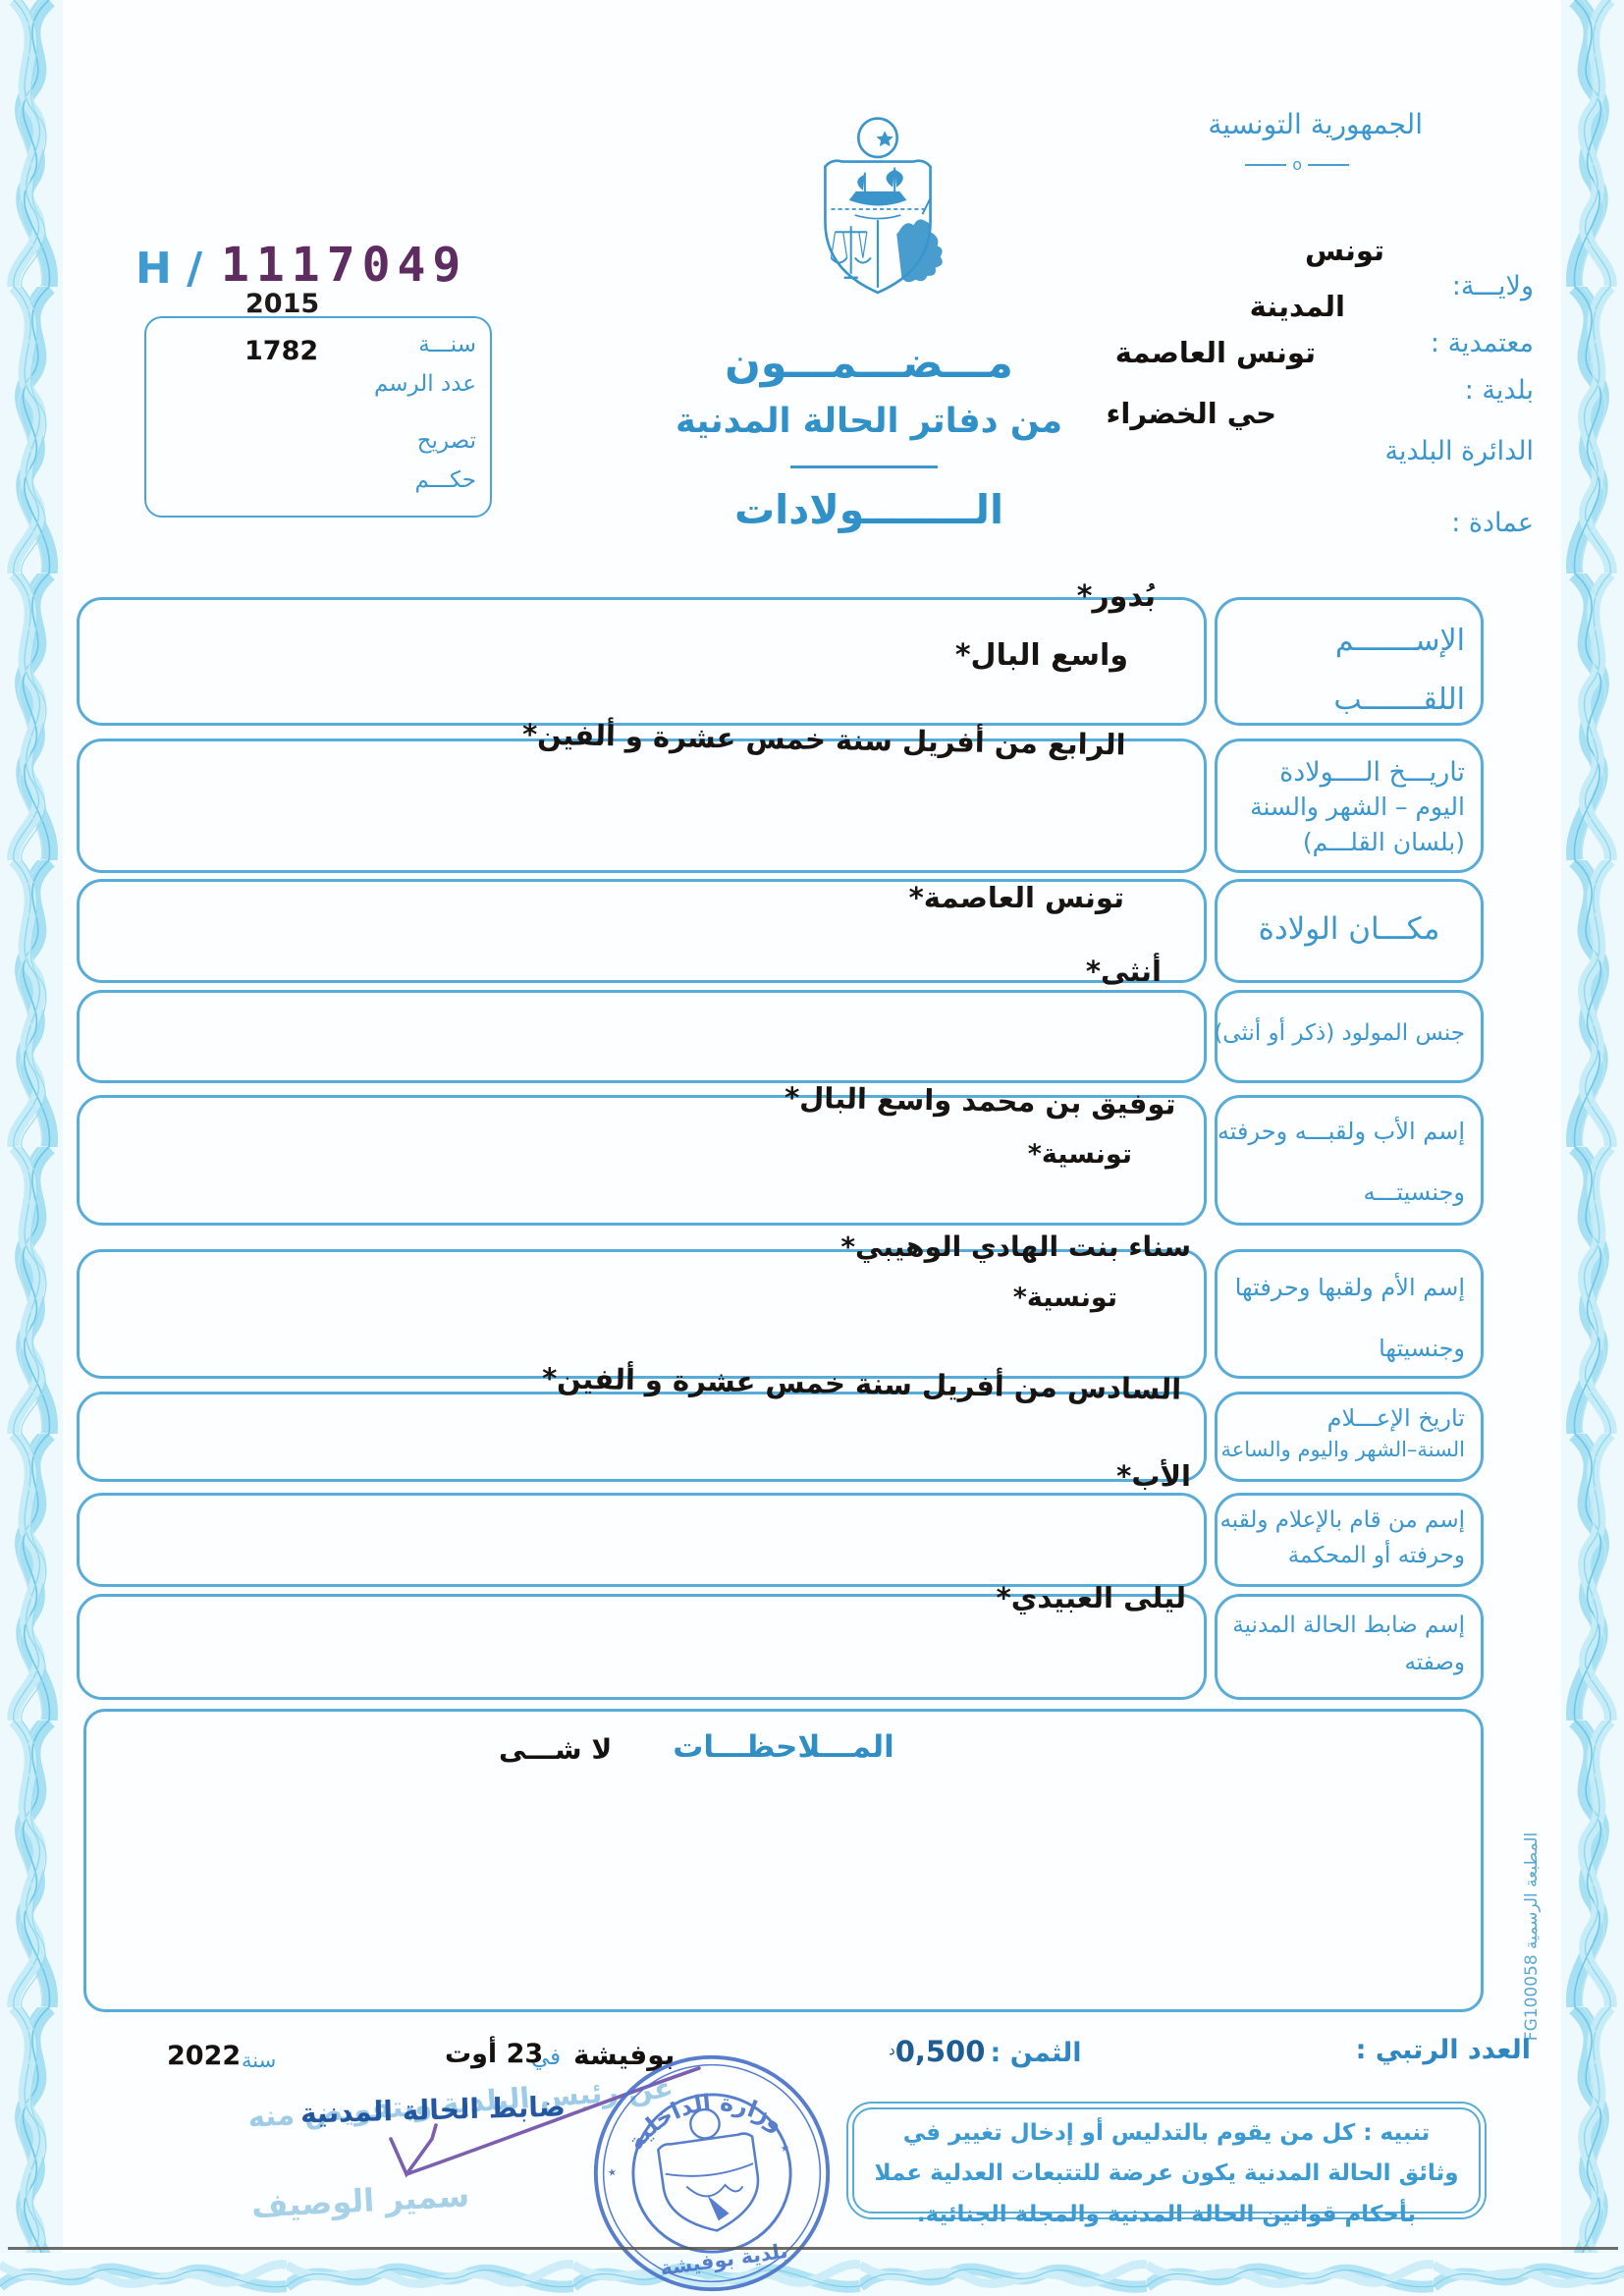  I want to click on first-name-label: الإســـــــم, so click(1399, 641).